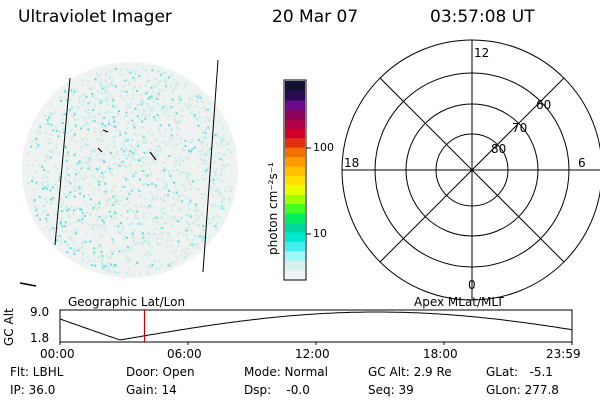 The image size is (600, 400). What do you see at coordinates (352, 163) in the screenshot?
I see `mlt-label-18: 18` at bounding box center [352, 163].